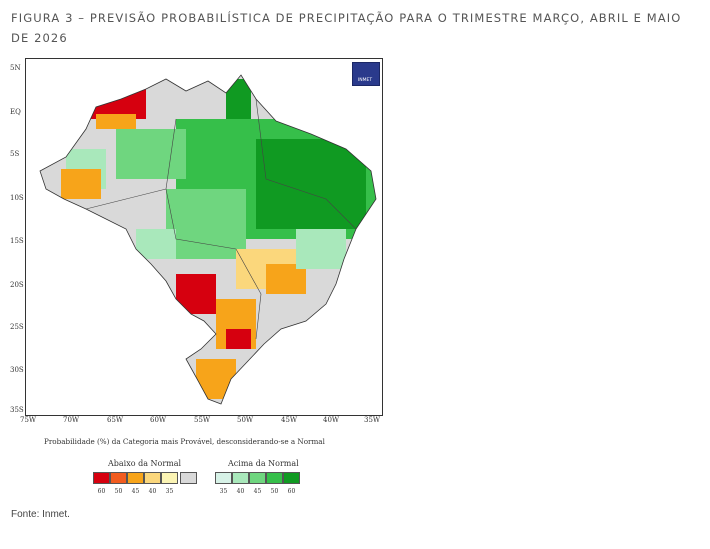 The width and height of the screenshot is (710, 549). I want to click on inmet-logo-text: INMET, so click(365, 80).